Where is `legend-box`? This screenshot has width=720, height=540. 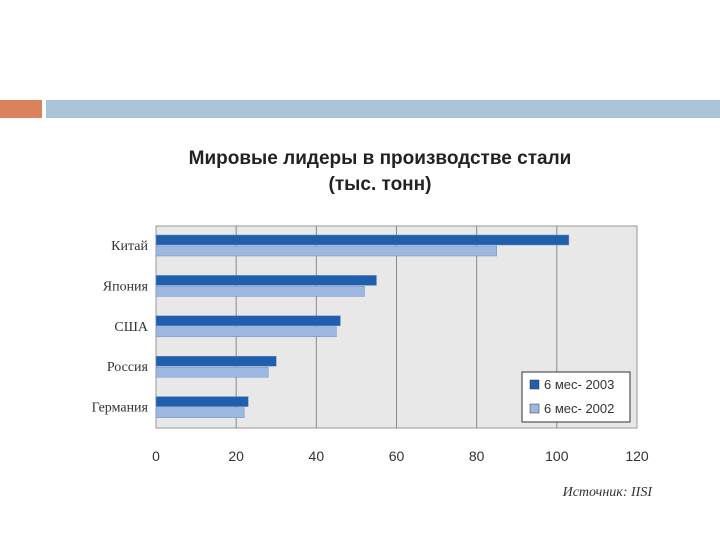
legend-box is located at coordinates (576, 397).